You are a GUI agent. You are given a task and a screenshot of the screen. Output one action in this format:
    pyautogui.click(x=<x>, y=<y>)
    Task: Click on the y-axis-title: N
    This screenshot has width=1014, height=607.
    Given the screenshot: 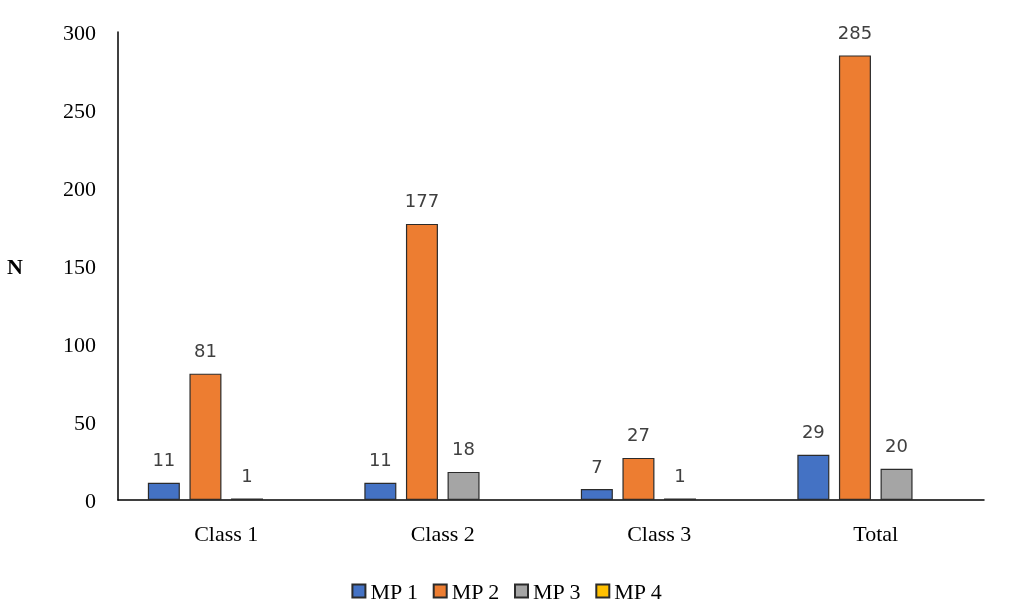 What is the action you would take?
    pyautogui.click(x=15, y=266)
    